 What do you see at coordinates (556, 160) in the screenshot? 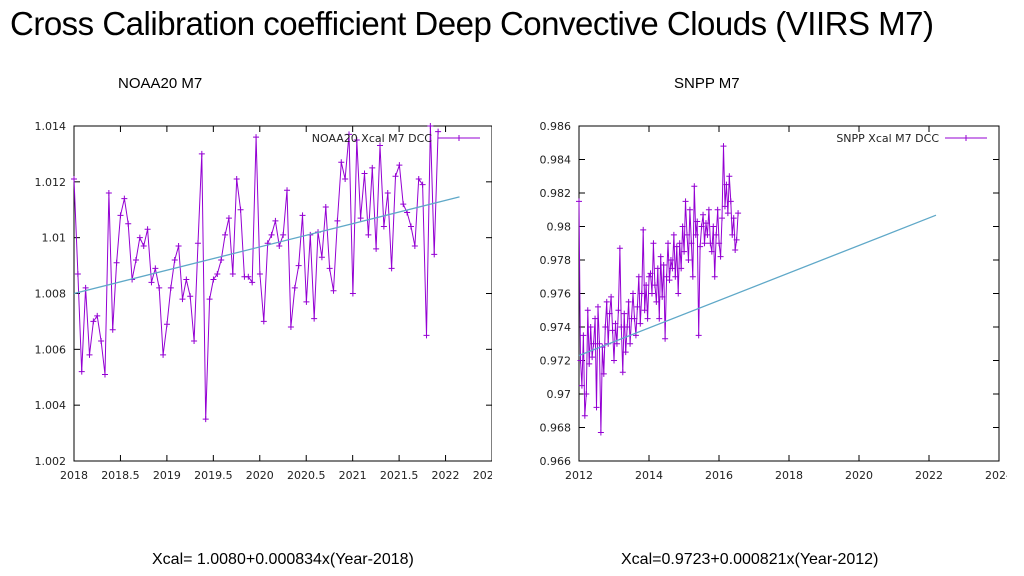
I see `y-tick-label: 0.984` at bounding box center [556, 160].